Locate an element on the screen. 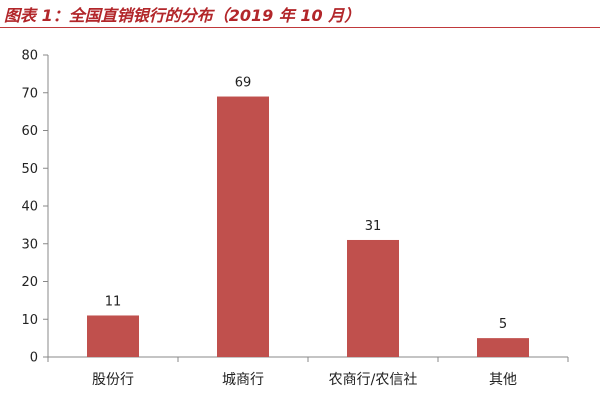 The image size is (600, 400). data-label: 69 is located at coordinates (243, 83).